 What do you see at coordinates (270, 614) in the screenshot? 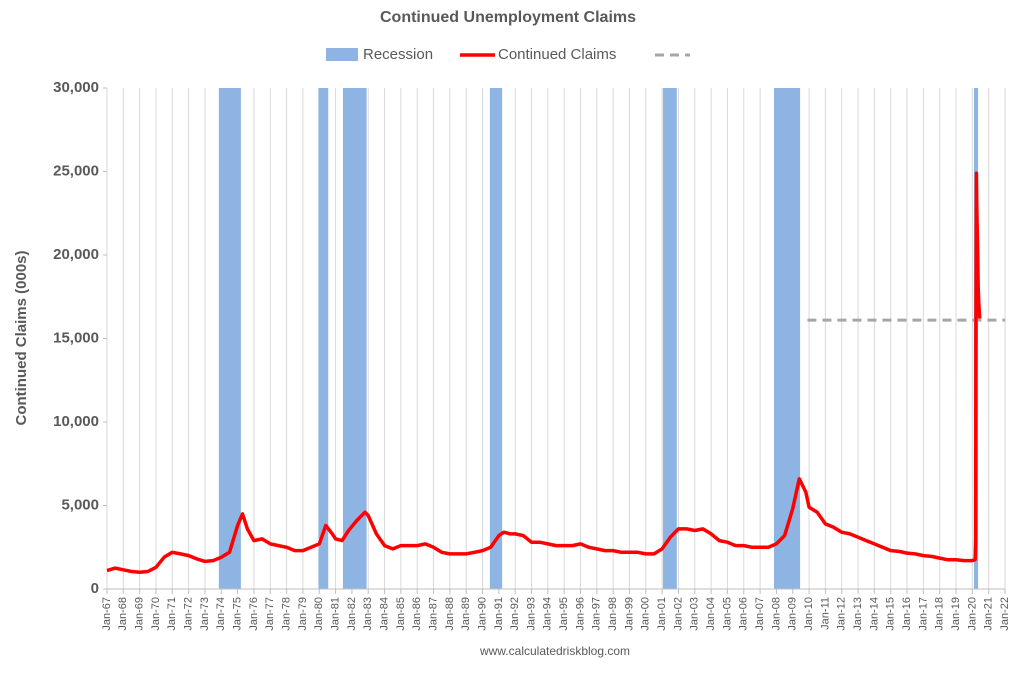
I see `x-tick-label: Jan-77` at bounding box center [270, 614].